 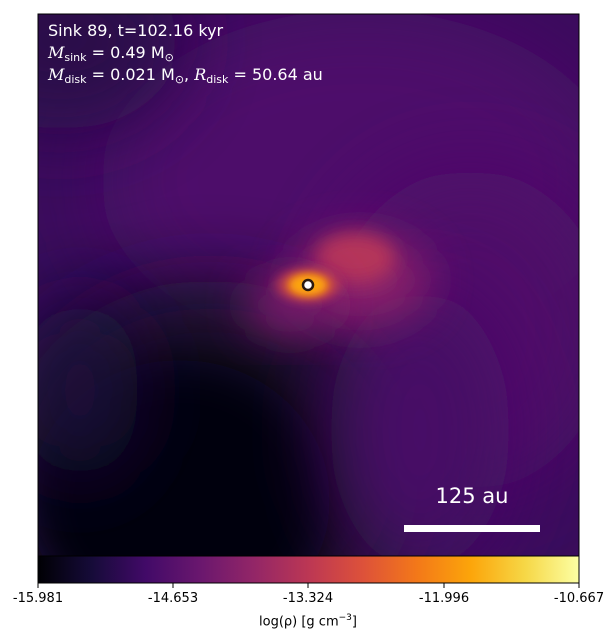 What do you see at coordinates (308, 585) in the screenshot?
I see `colorbar-ticks` at bounding box center [308, 585].